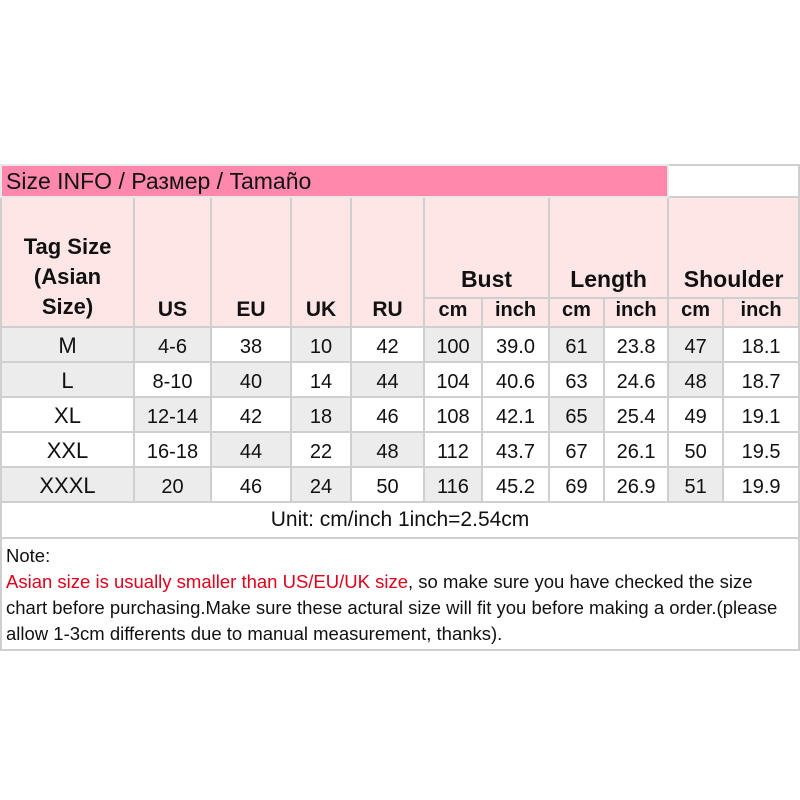 The image size is (800, 800). I want to click on table-row: L 8-10 40 14 44 104 40.6 63 24.6 48 18.7, so click(400, 379).